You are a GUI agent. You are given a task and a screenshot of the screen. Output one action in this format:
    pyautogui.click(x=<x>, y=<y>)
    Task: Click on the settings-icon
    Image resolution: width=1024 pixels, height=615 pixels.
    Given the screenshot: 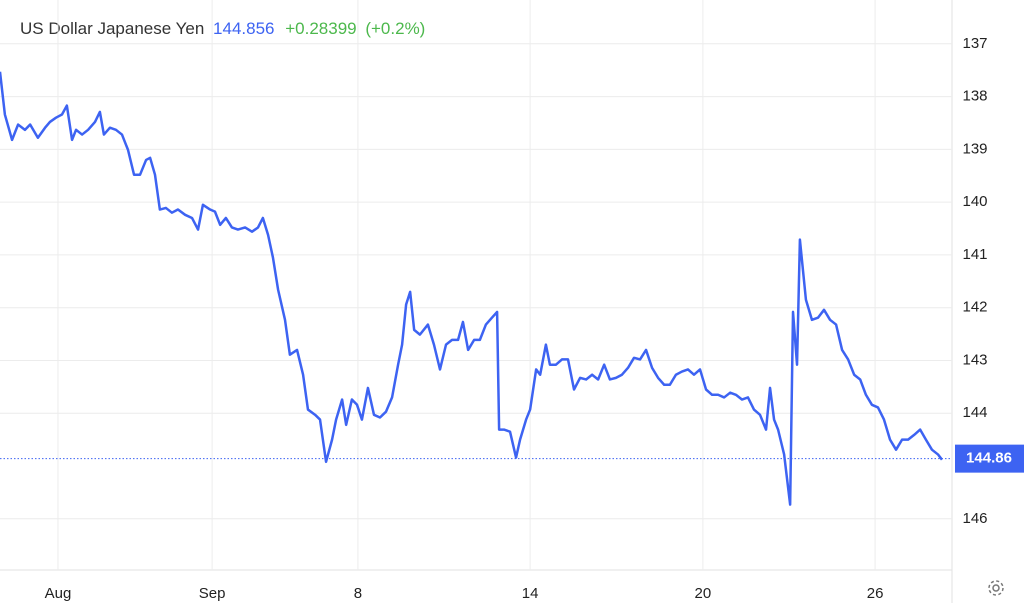 What is the action you would take?
    pyautogui.click(x=996, y=588)
    